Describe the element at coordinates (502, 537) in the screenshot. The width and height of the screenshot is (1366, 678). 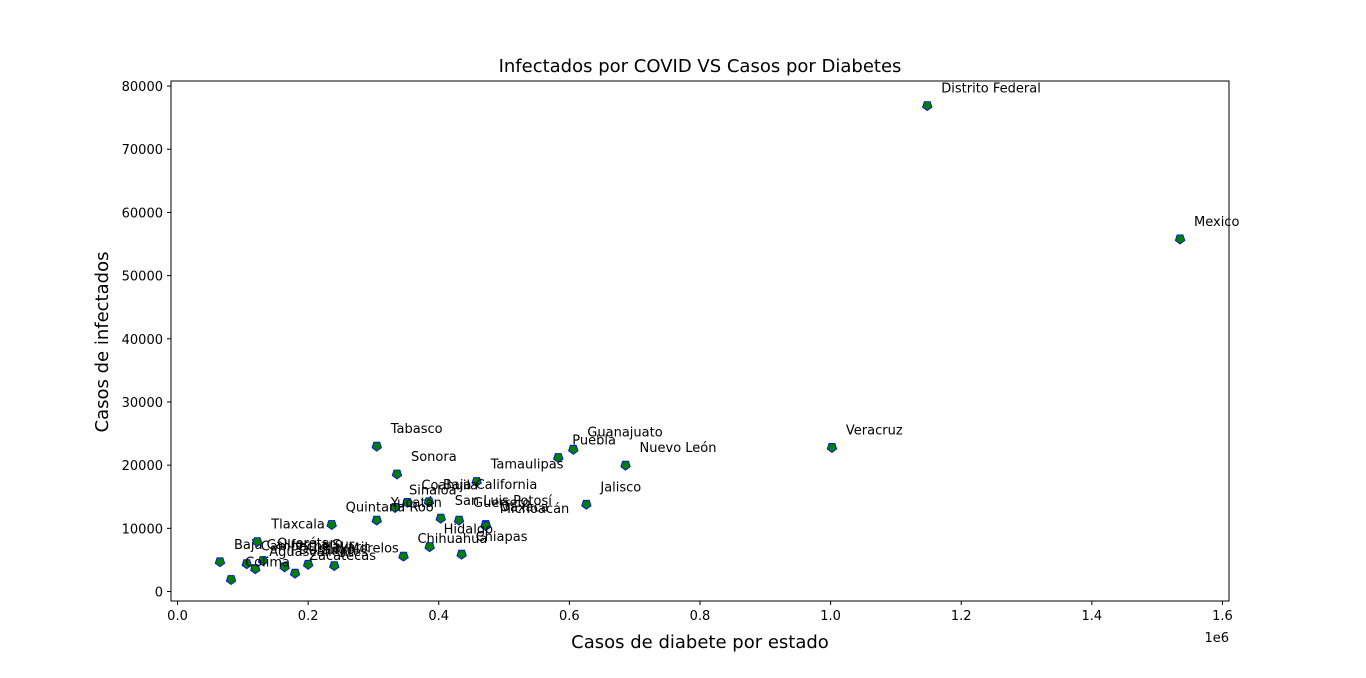
I see `data-point-label: Chiapas` at that location.